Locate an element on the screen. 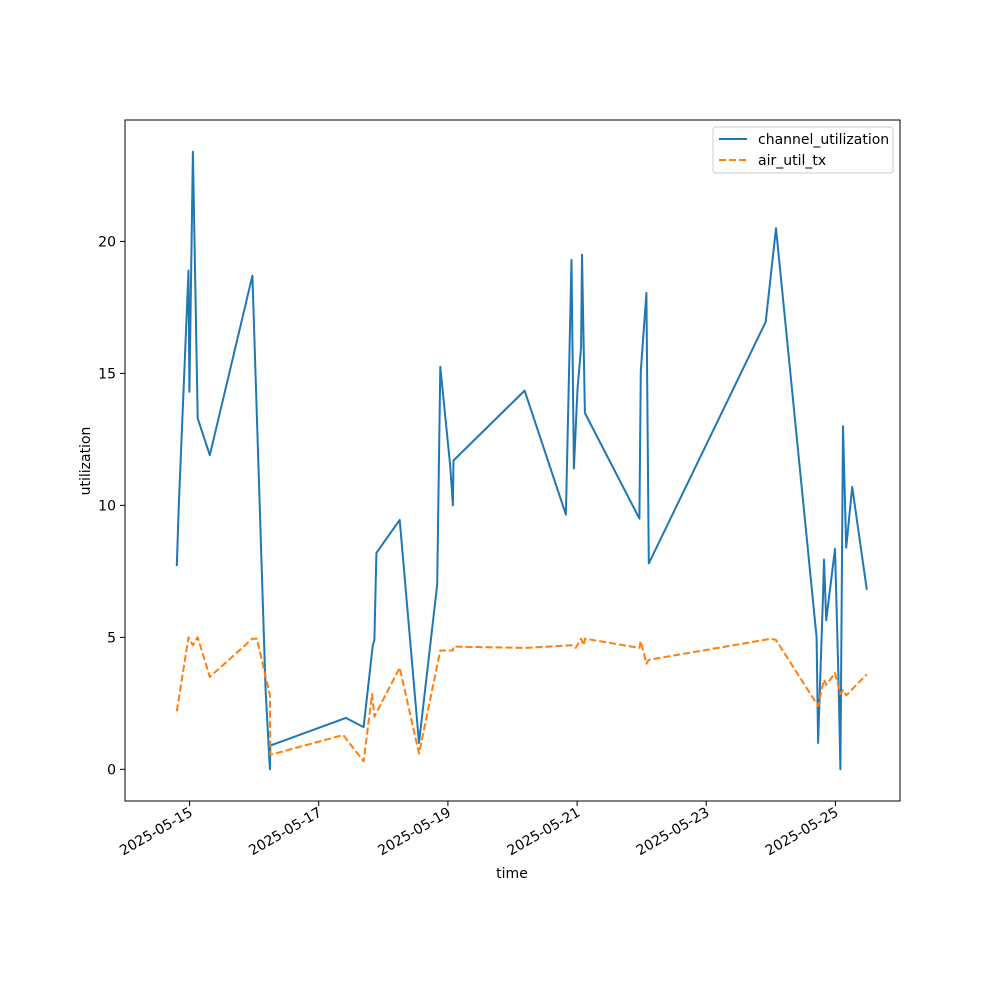 Image resolution: width=1000 pixels, height=1004 pixels. legend: channel_utilization air_util_tx is located at coordinates (803, 150).